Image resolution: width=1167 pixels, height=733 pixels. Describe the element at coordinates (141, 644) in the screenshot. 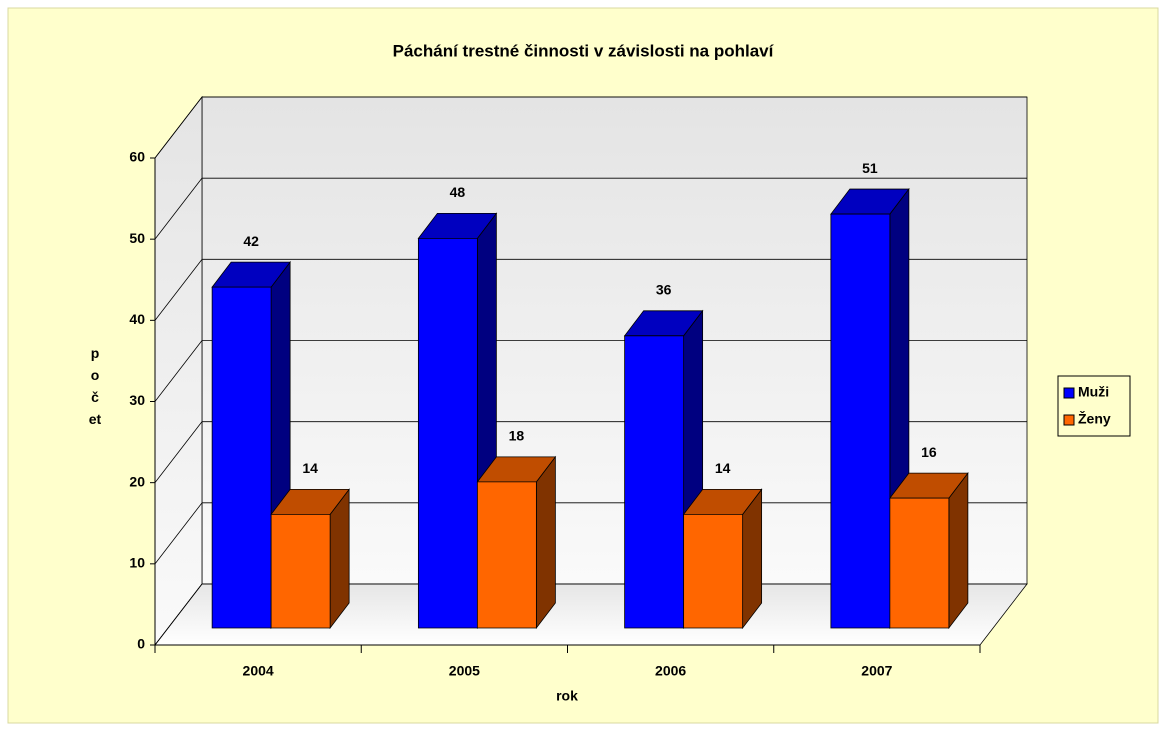

I see `y-tick-label: 0` at that location.